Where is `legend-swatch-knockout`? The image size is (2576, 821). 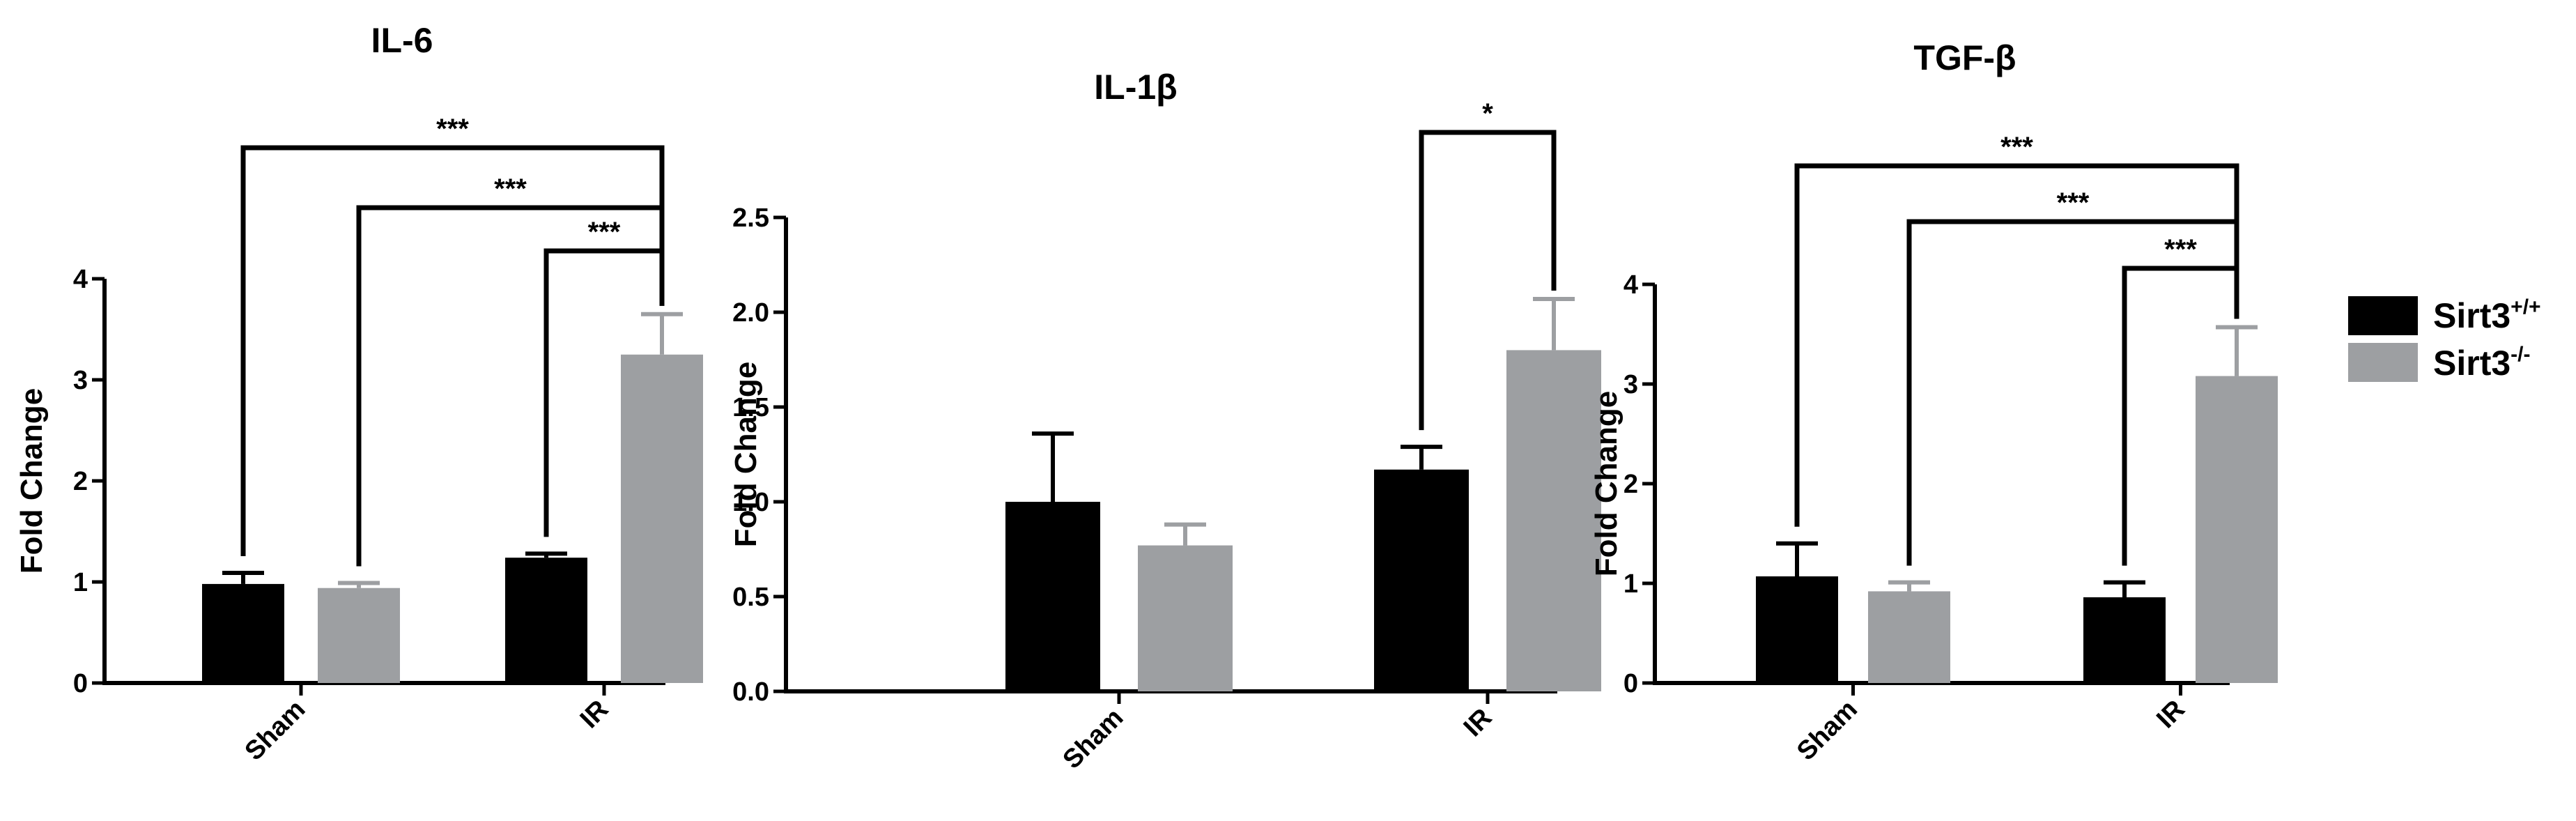 legend-swatch-knockout is located at coordinates (2383, 362).